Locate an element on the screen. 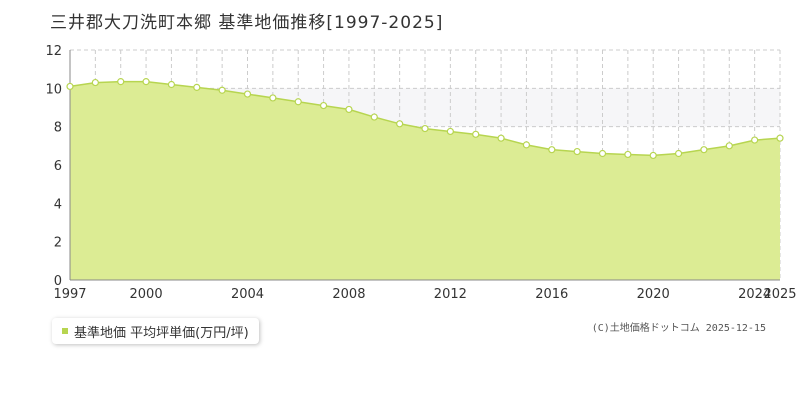 The image size is (800, 400). y-tick-label: 0 is located at coordinates (58, 281).